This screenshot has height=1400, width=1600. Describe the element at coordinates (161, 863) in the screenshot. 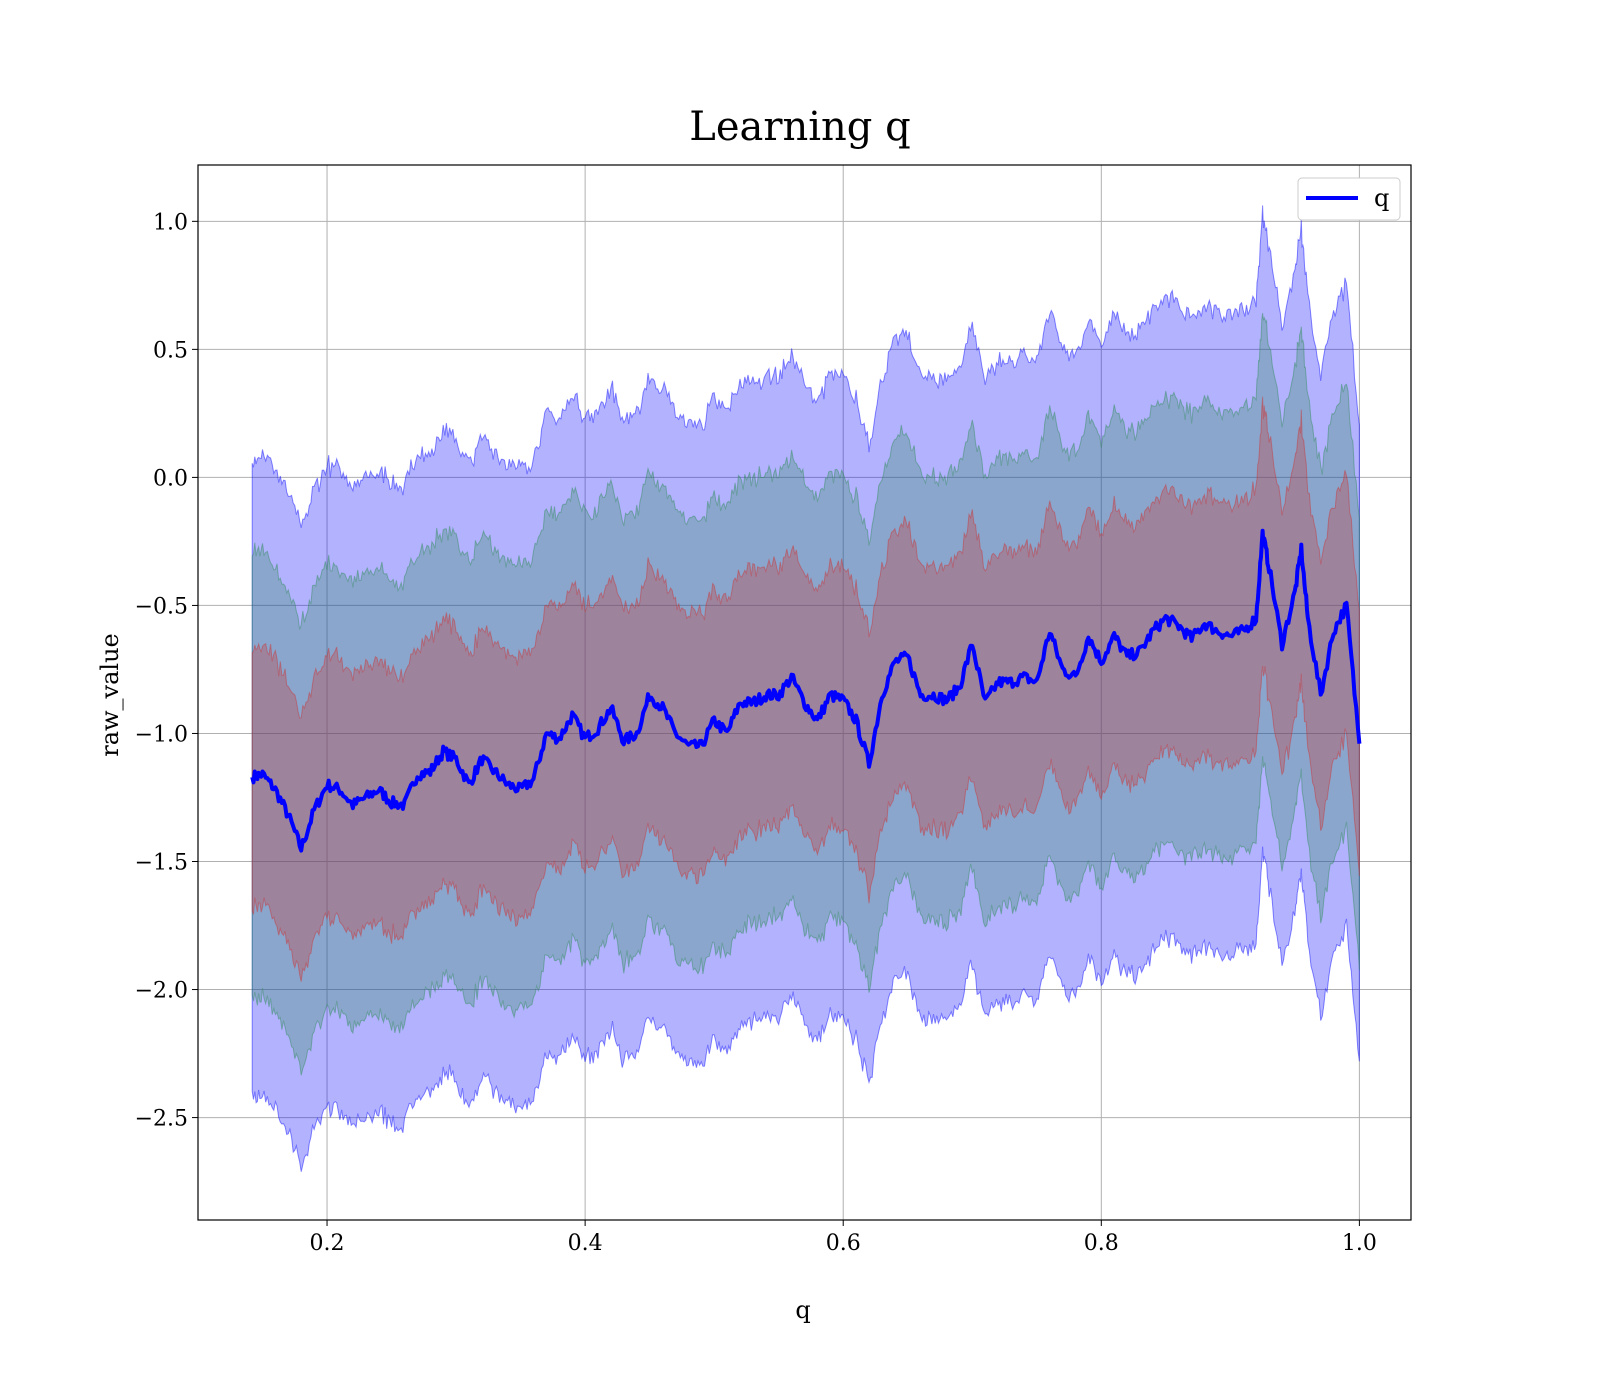

I see `y-tick-label: −1.5` at that location.